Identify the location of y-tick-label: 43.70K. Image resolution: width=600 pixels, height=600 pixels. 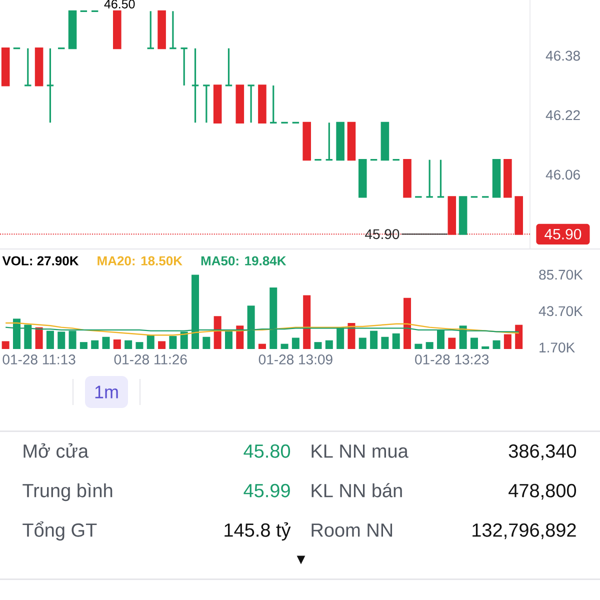
(560, 311).